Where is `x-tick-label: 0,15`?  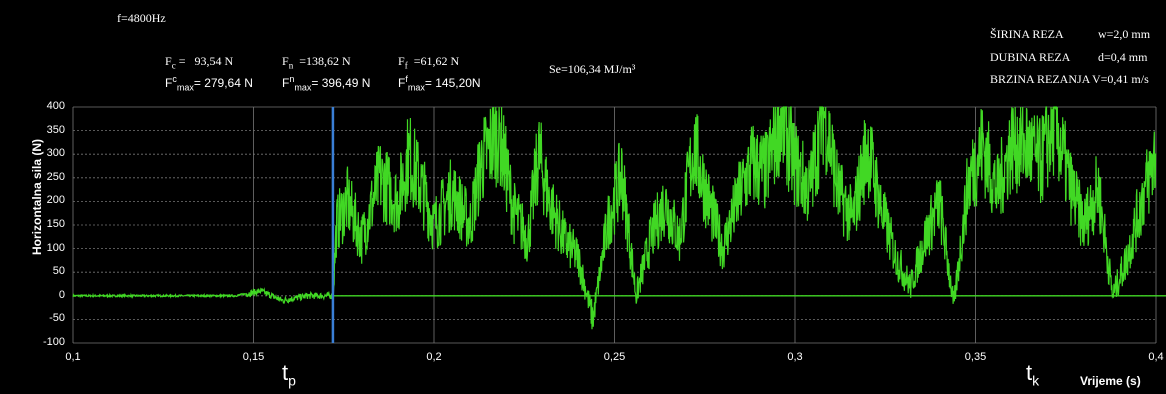
x-tick-label: 0,15 is located at coordinates (253, 357).